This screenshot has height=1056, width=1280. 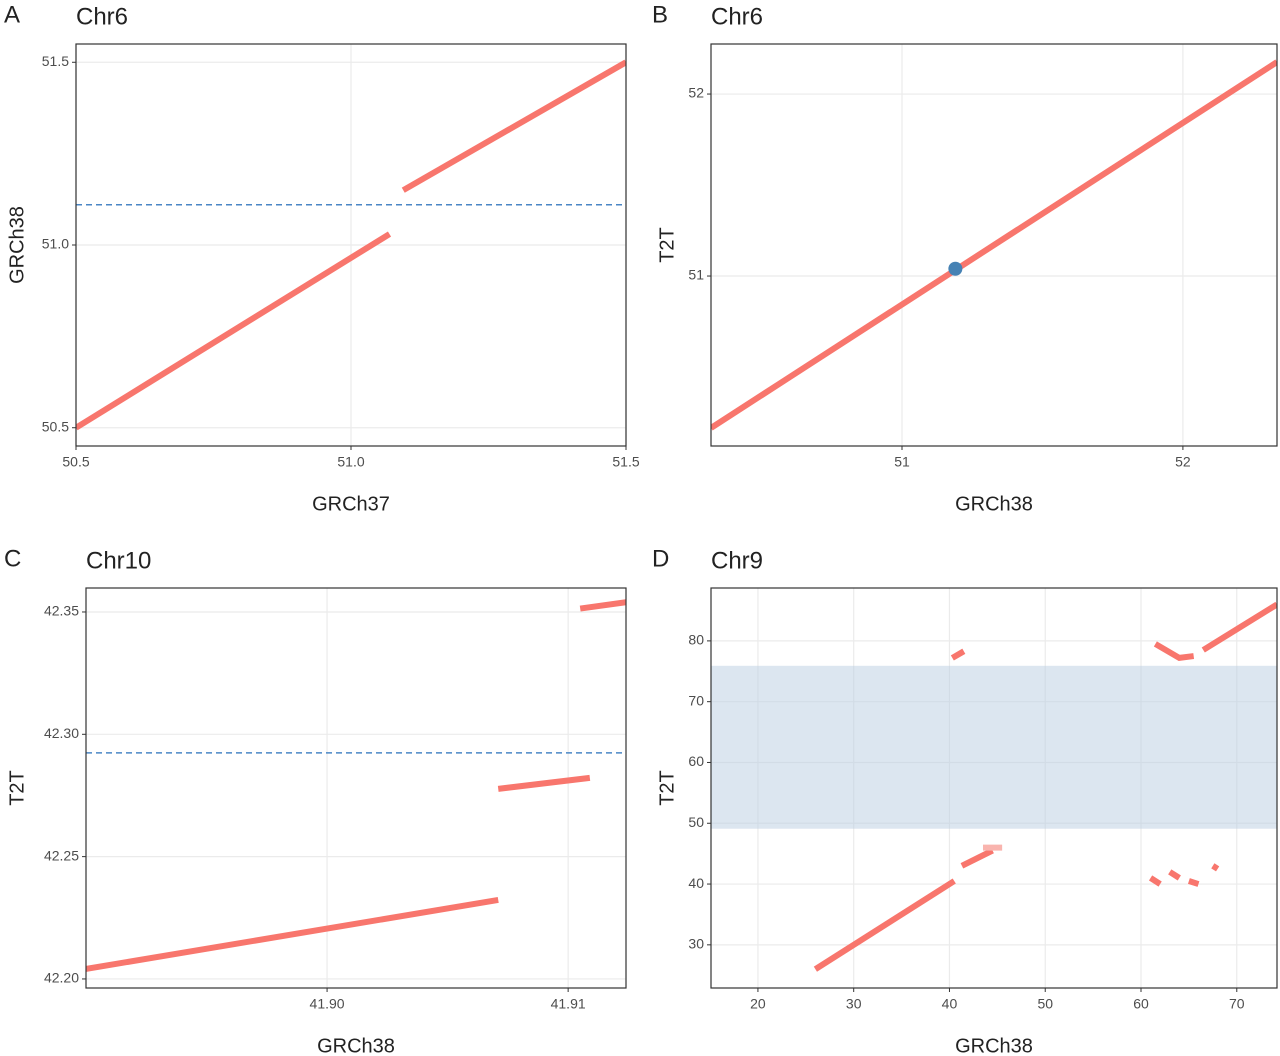 What do you see at coordinates (61, 733) in the screenshot?
I see `y-tick-label: 42.30` at bounding box center [61, 733].